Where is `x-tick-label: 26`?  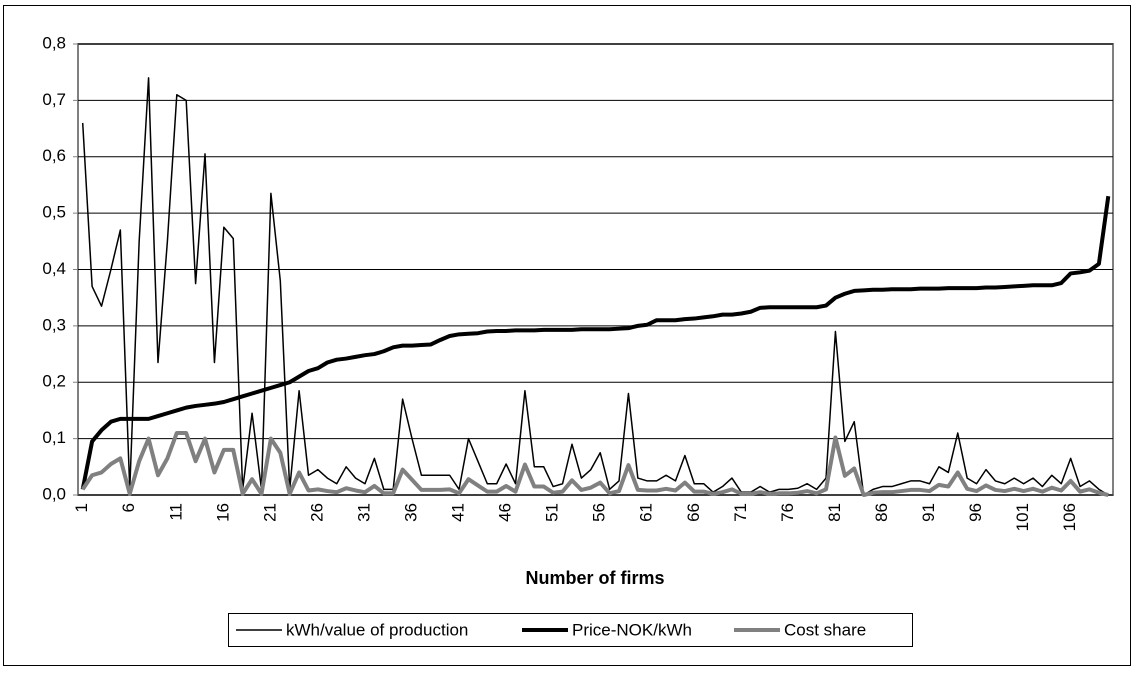 x-tick-label: 26 is located at coordinates (316, 512).